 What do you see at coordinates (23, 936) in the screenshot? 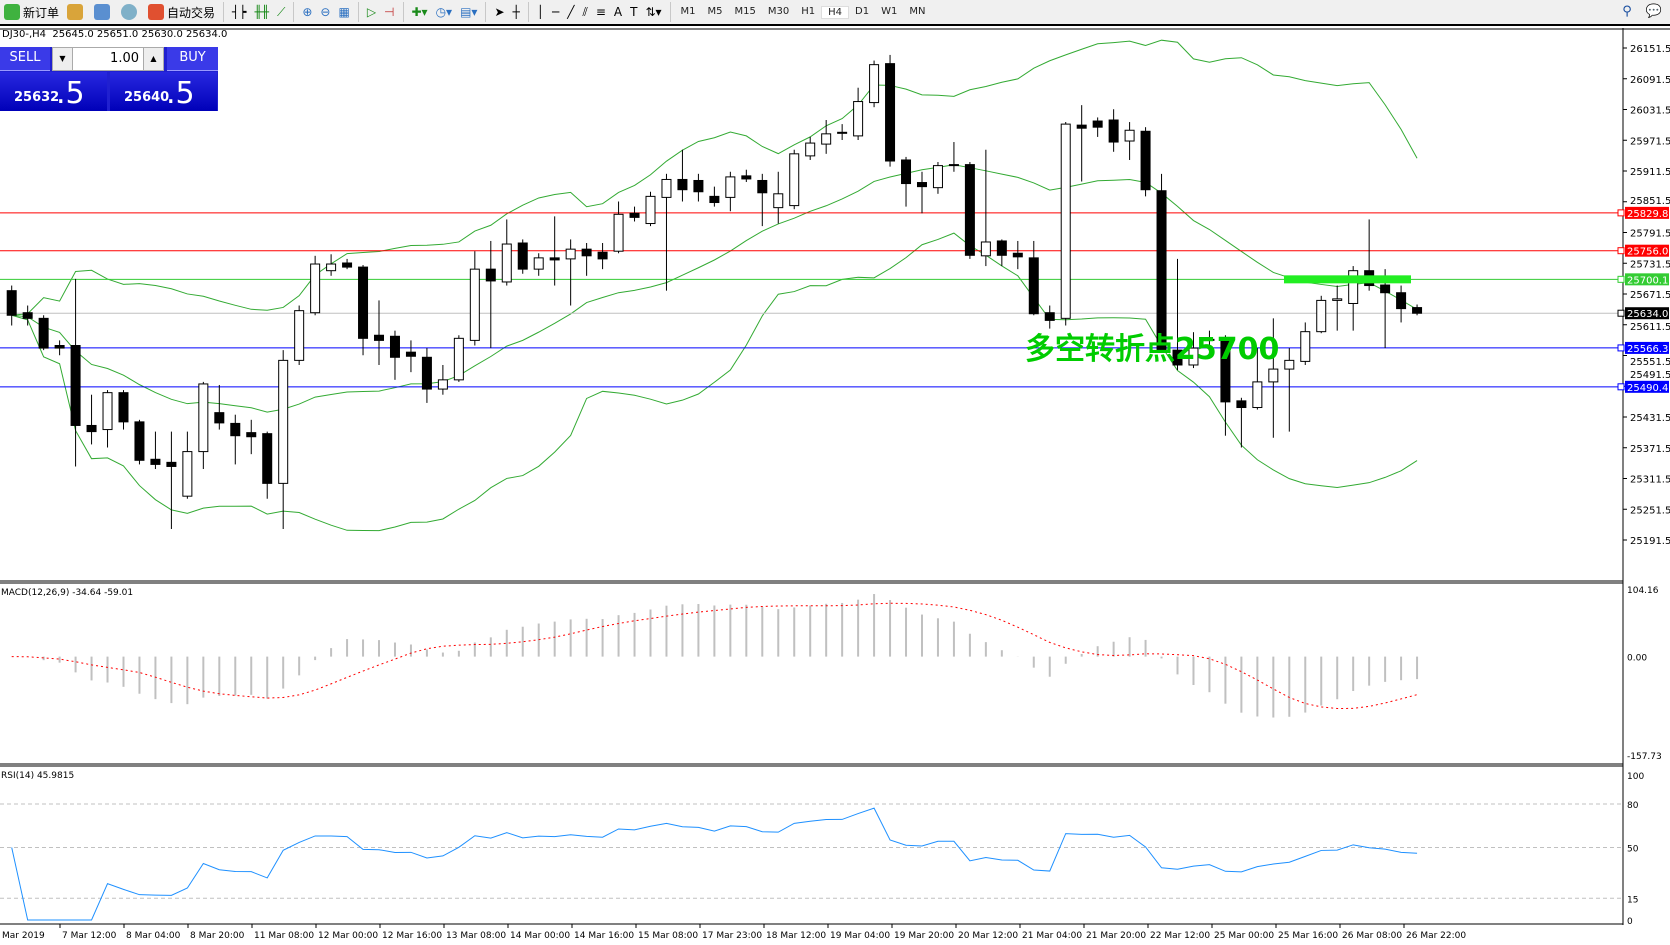
I see `time-axis-label: Mar 2019` at bounding box center [23, 936].